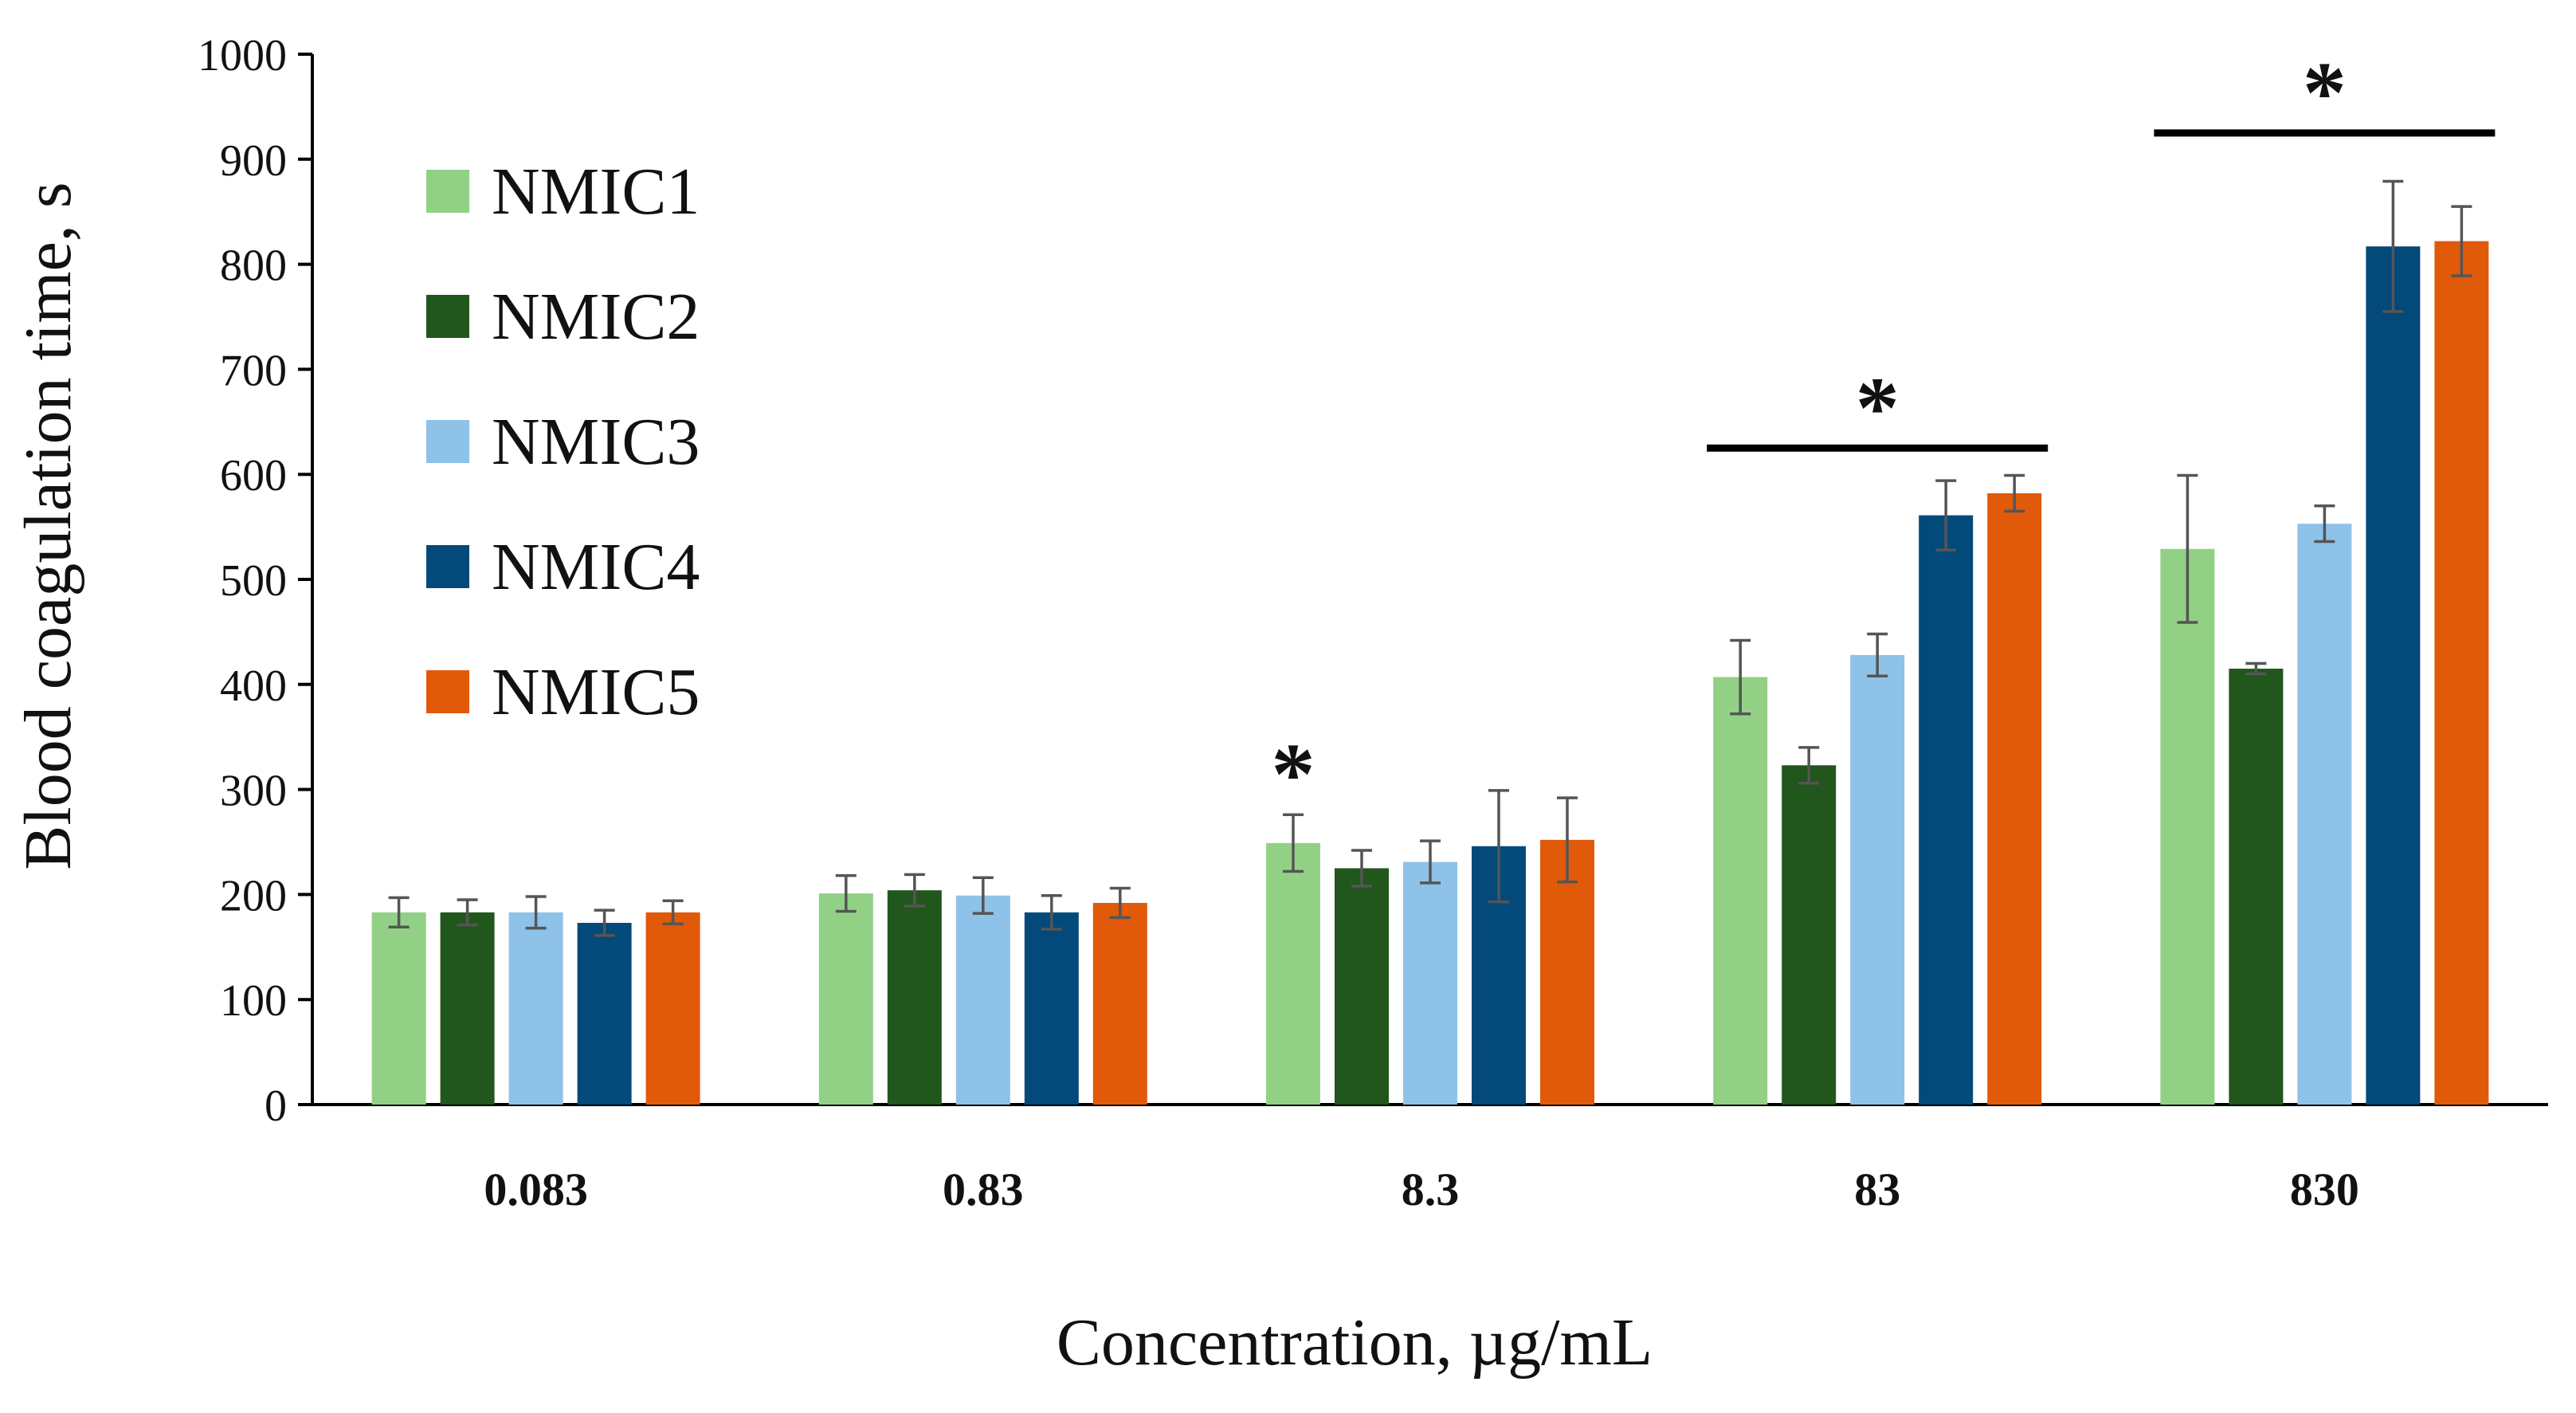 The height and width of the screenshot is (1413, 2576). What do you see at coordinates (596, 692) in the screenshot?
I see `legend-label: NMIC5` at bounding box center [596, 692].